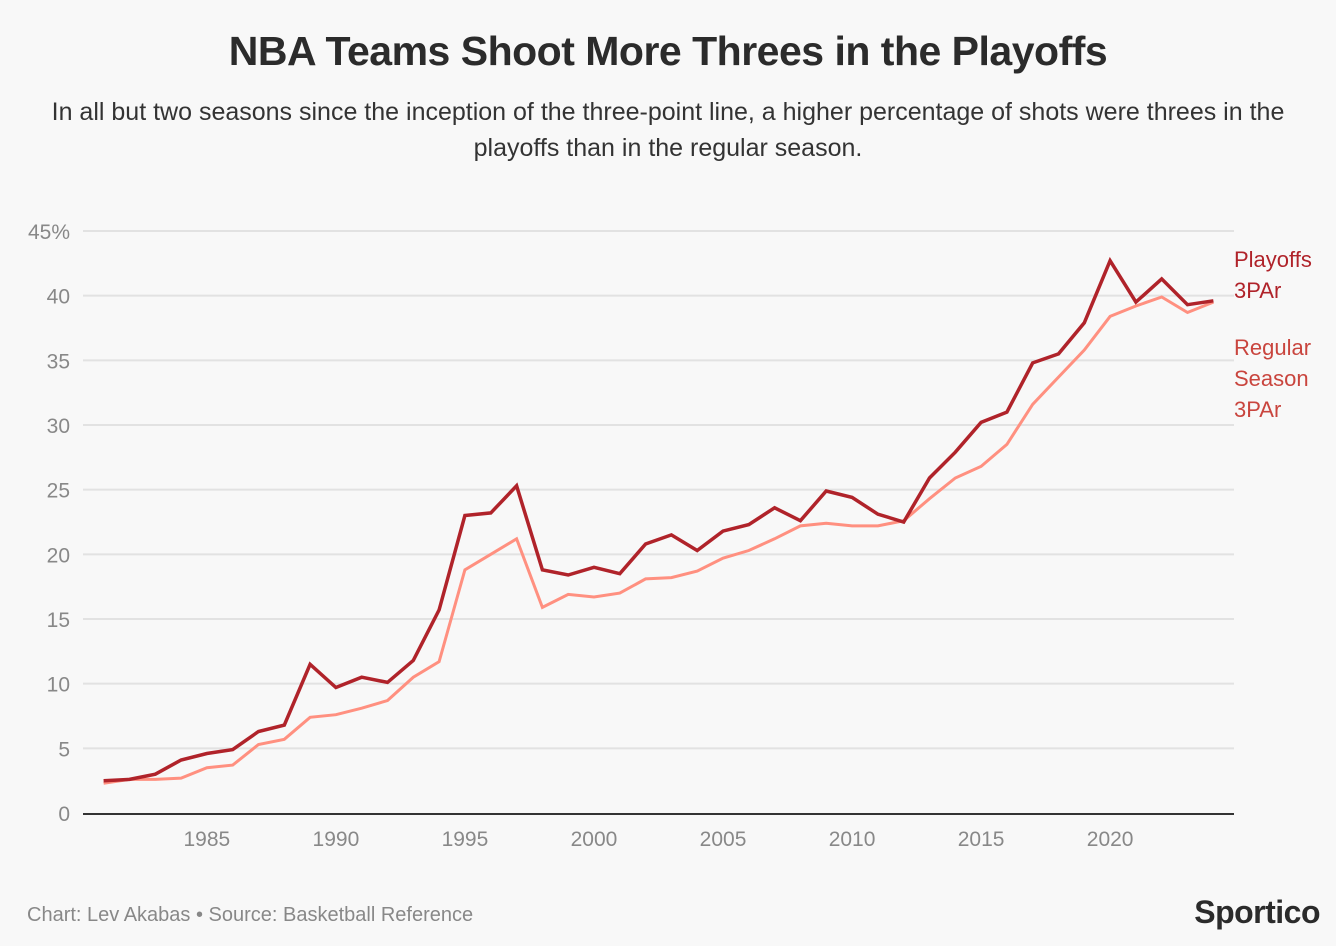 The image size is (1336, 946). I want to click on y-tick-label: 45%, so click(49, 232).